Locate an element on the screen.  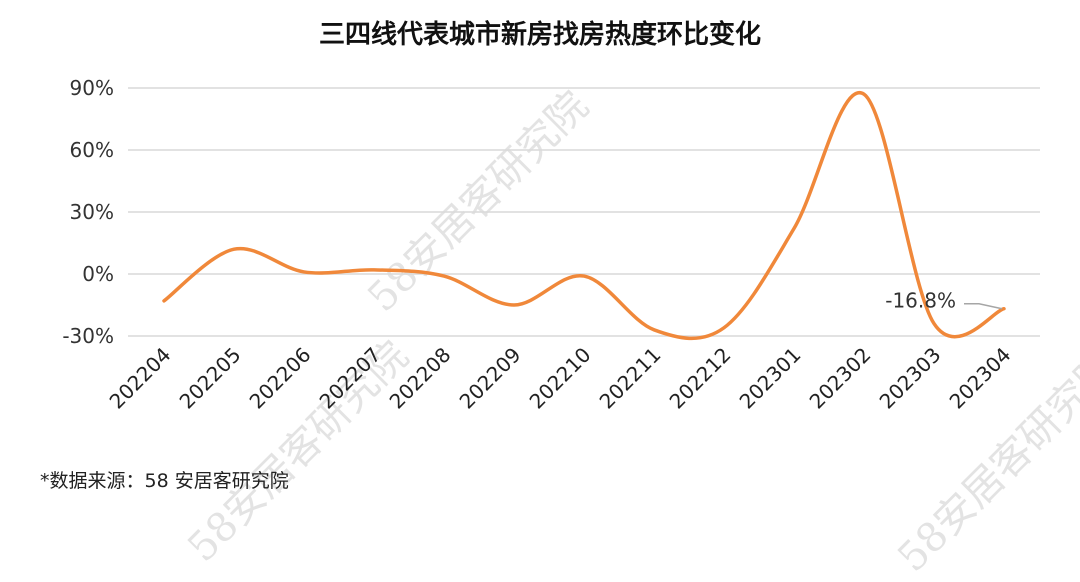
source-note: *数据来源：58 安居客研究院 is located at coordinates (164, 479).